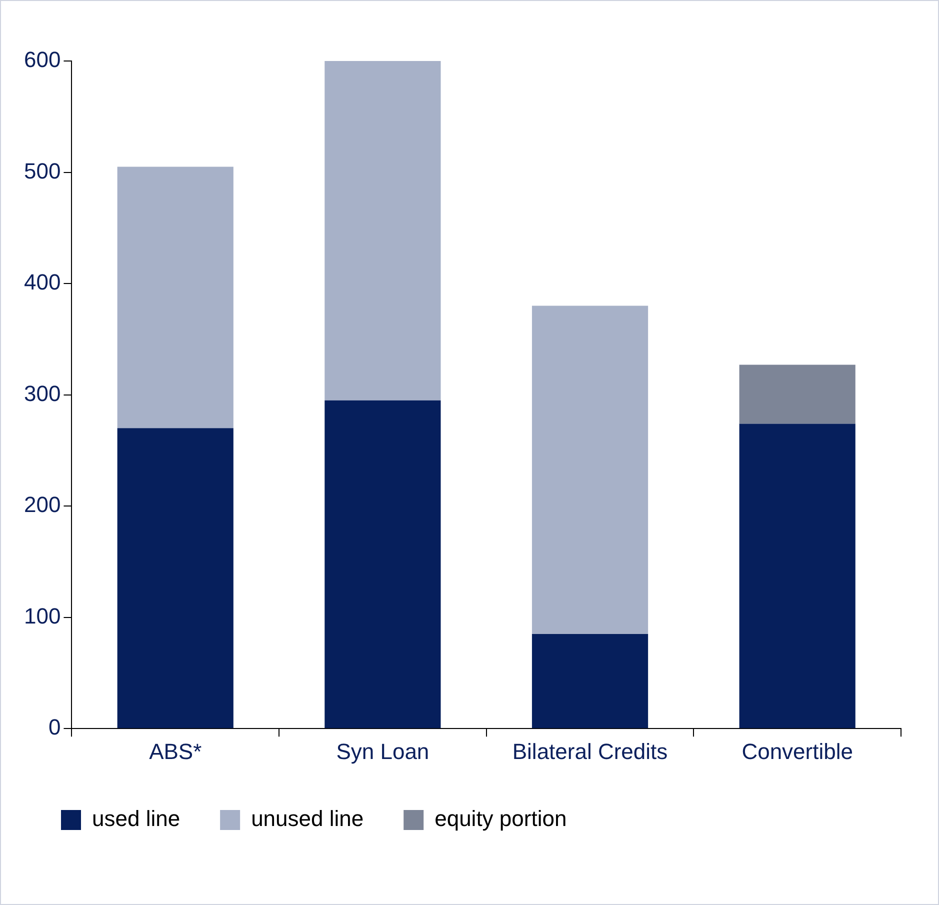 The height and width of the screenshot is (905, 939). I want to click on legend-label: unused line, so click(307, 819).